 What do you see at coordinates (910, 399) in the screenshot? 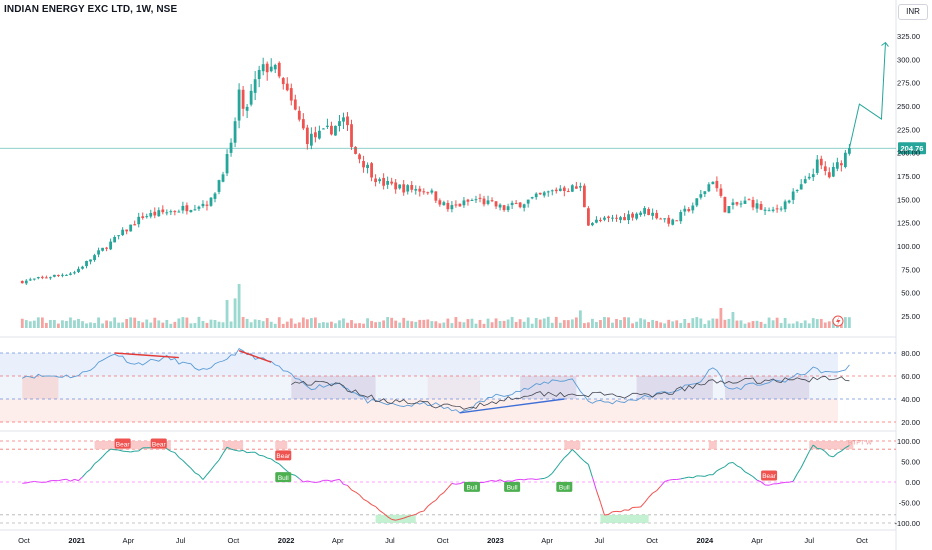
I see `rsi-tick-label: 40.00` at bounding box center [910, 399].